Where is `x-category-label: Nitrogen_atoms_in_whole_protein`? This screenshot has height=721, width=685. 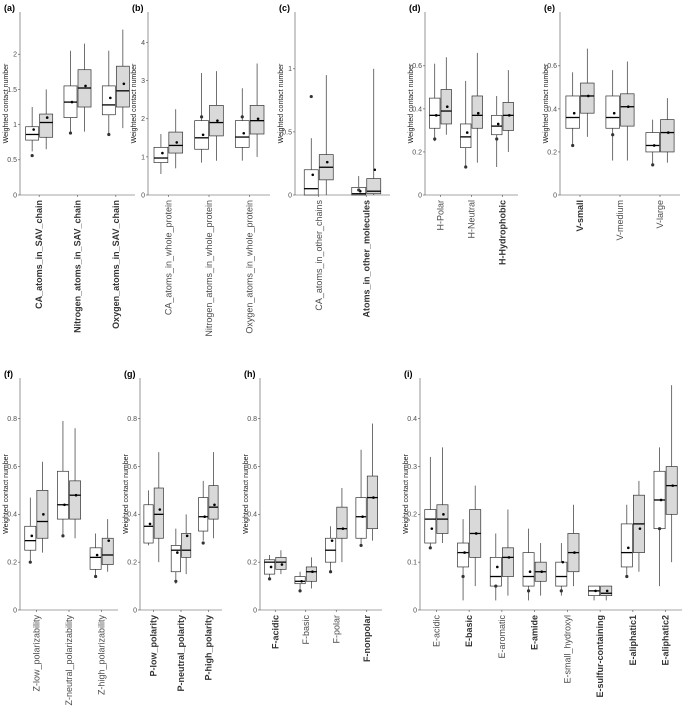 x-category-label: Nitrogen_atoms_in_whole_protein is located at coordinates (209, 268).